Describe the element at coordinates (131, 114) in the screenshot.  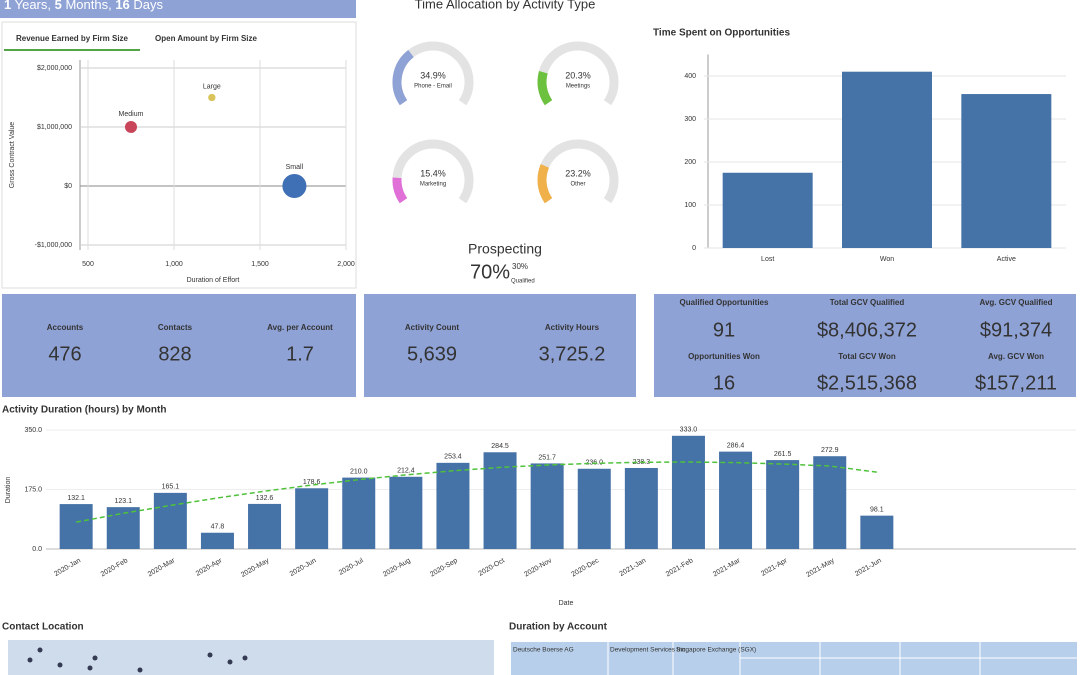
I see `bubble-label: Medium` at that location.